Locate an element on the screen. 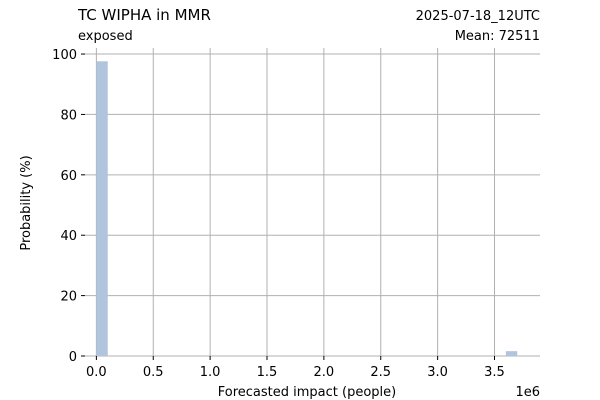 The height and width of the screenshot is (400, 600). chart-subtitle: exposed is located at coordinates (105, 36).